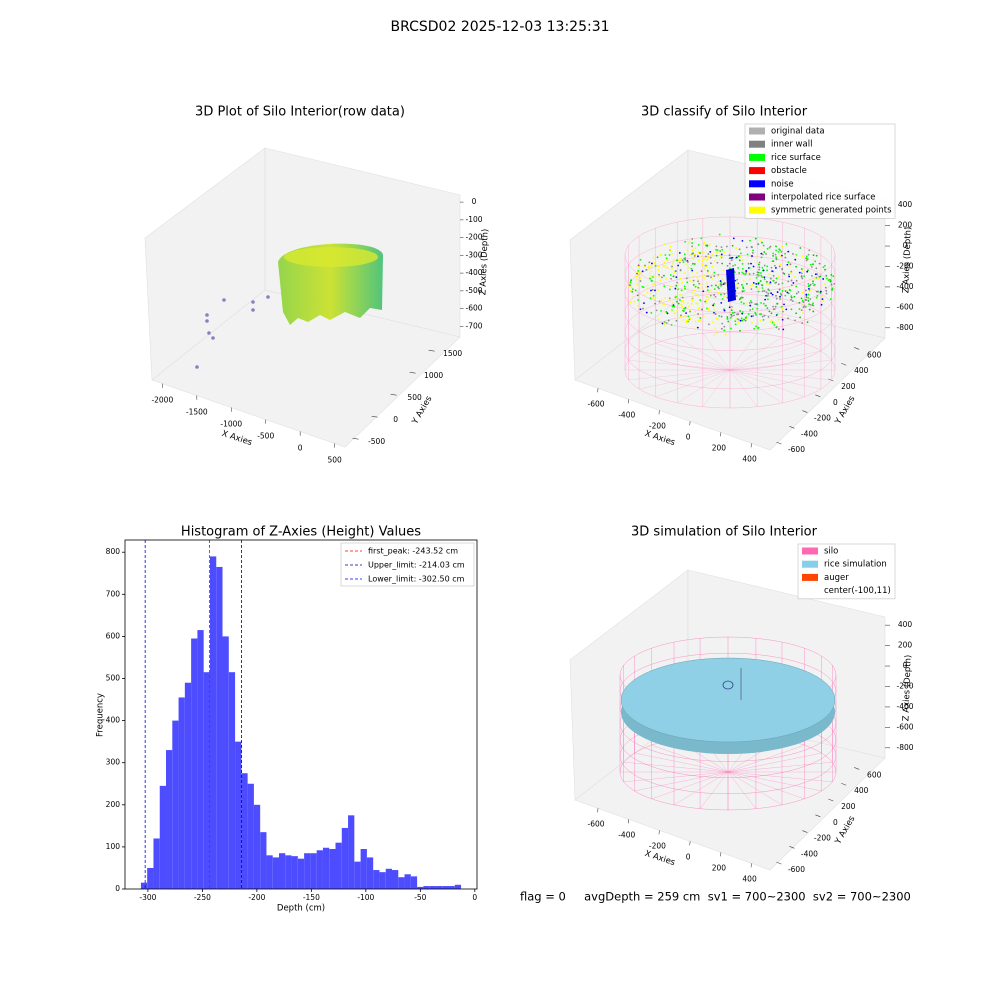 The height and width of the screenshot is (1000, 1000). What do you see at coordinates (365, 897) in the screenshot?
I see `x-tick-label: -100` at bounding box center [365, 897].